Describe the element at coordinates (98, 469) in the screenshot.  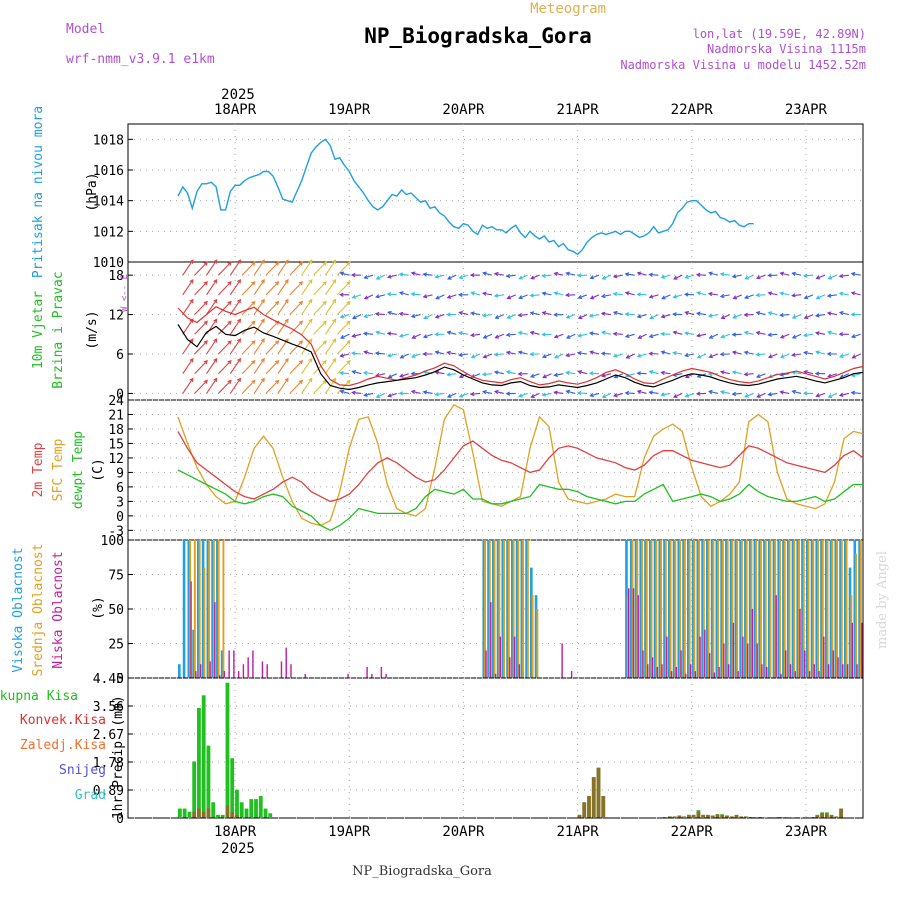
I see `temp-unit: (C)` at that location.